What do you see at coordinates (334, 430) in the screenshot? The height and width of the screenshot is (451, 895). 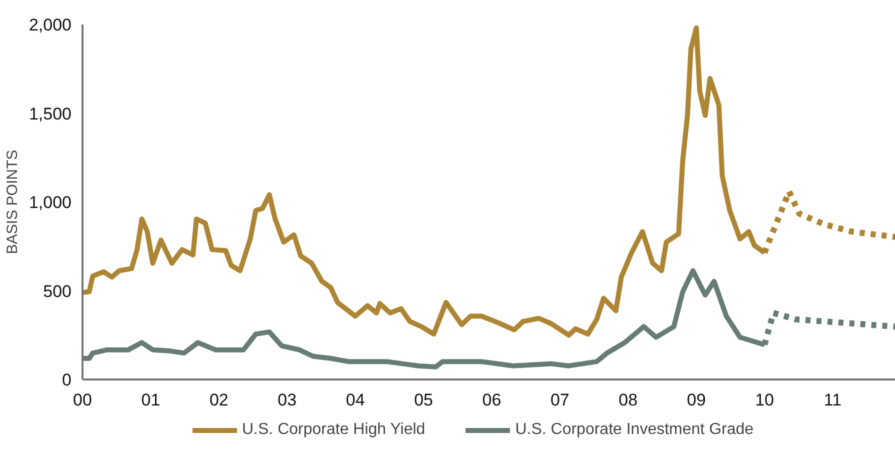 I see `legend-label: U.S. Corporate High Yield` at bounding box center [334, 430].